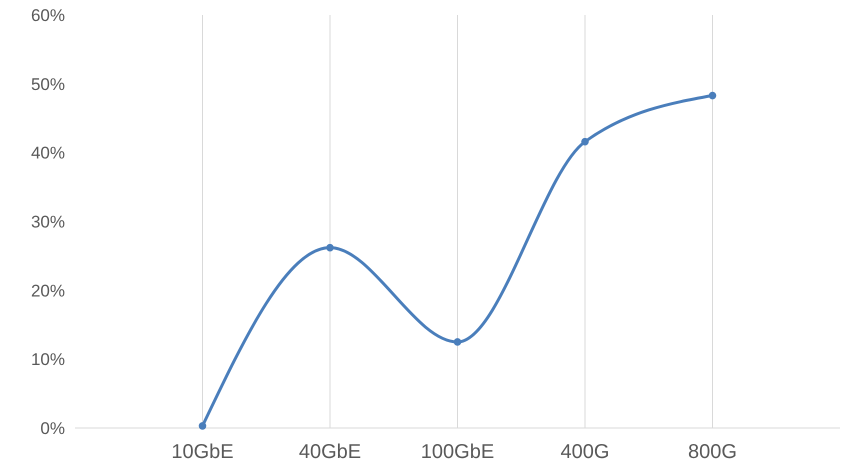 The width and height of the screenshot is (842, 470). I want to click on y-tick-label: 10%, so click(47, 360).